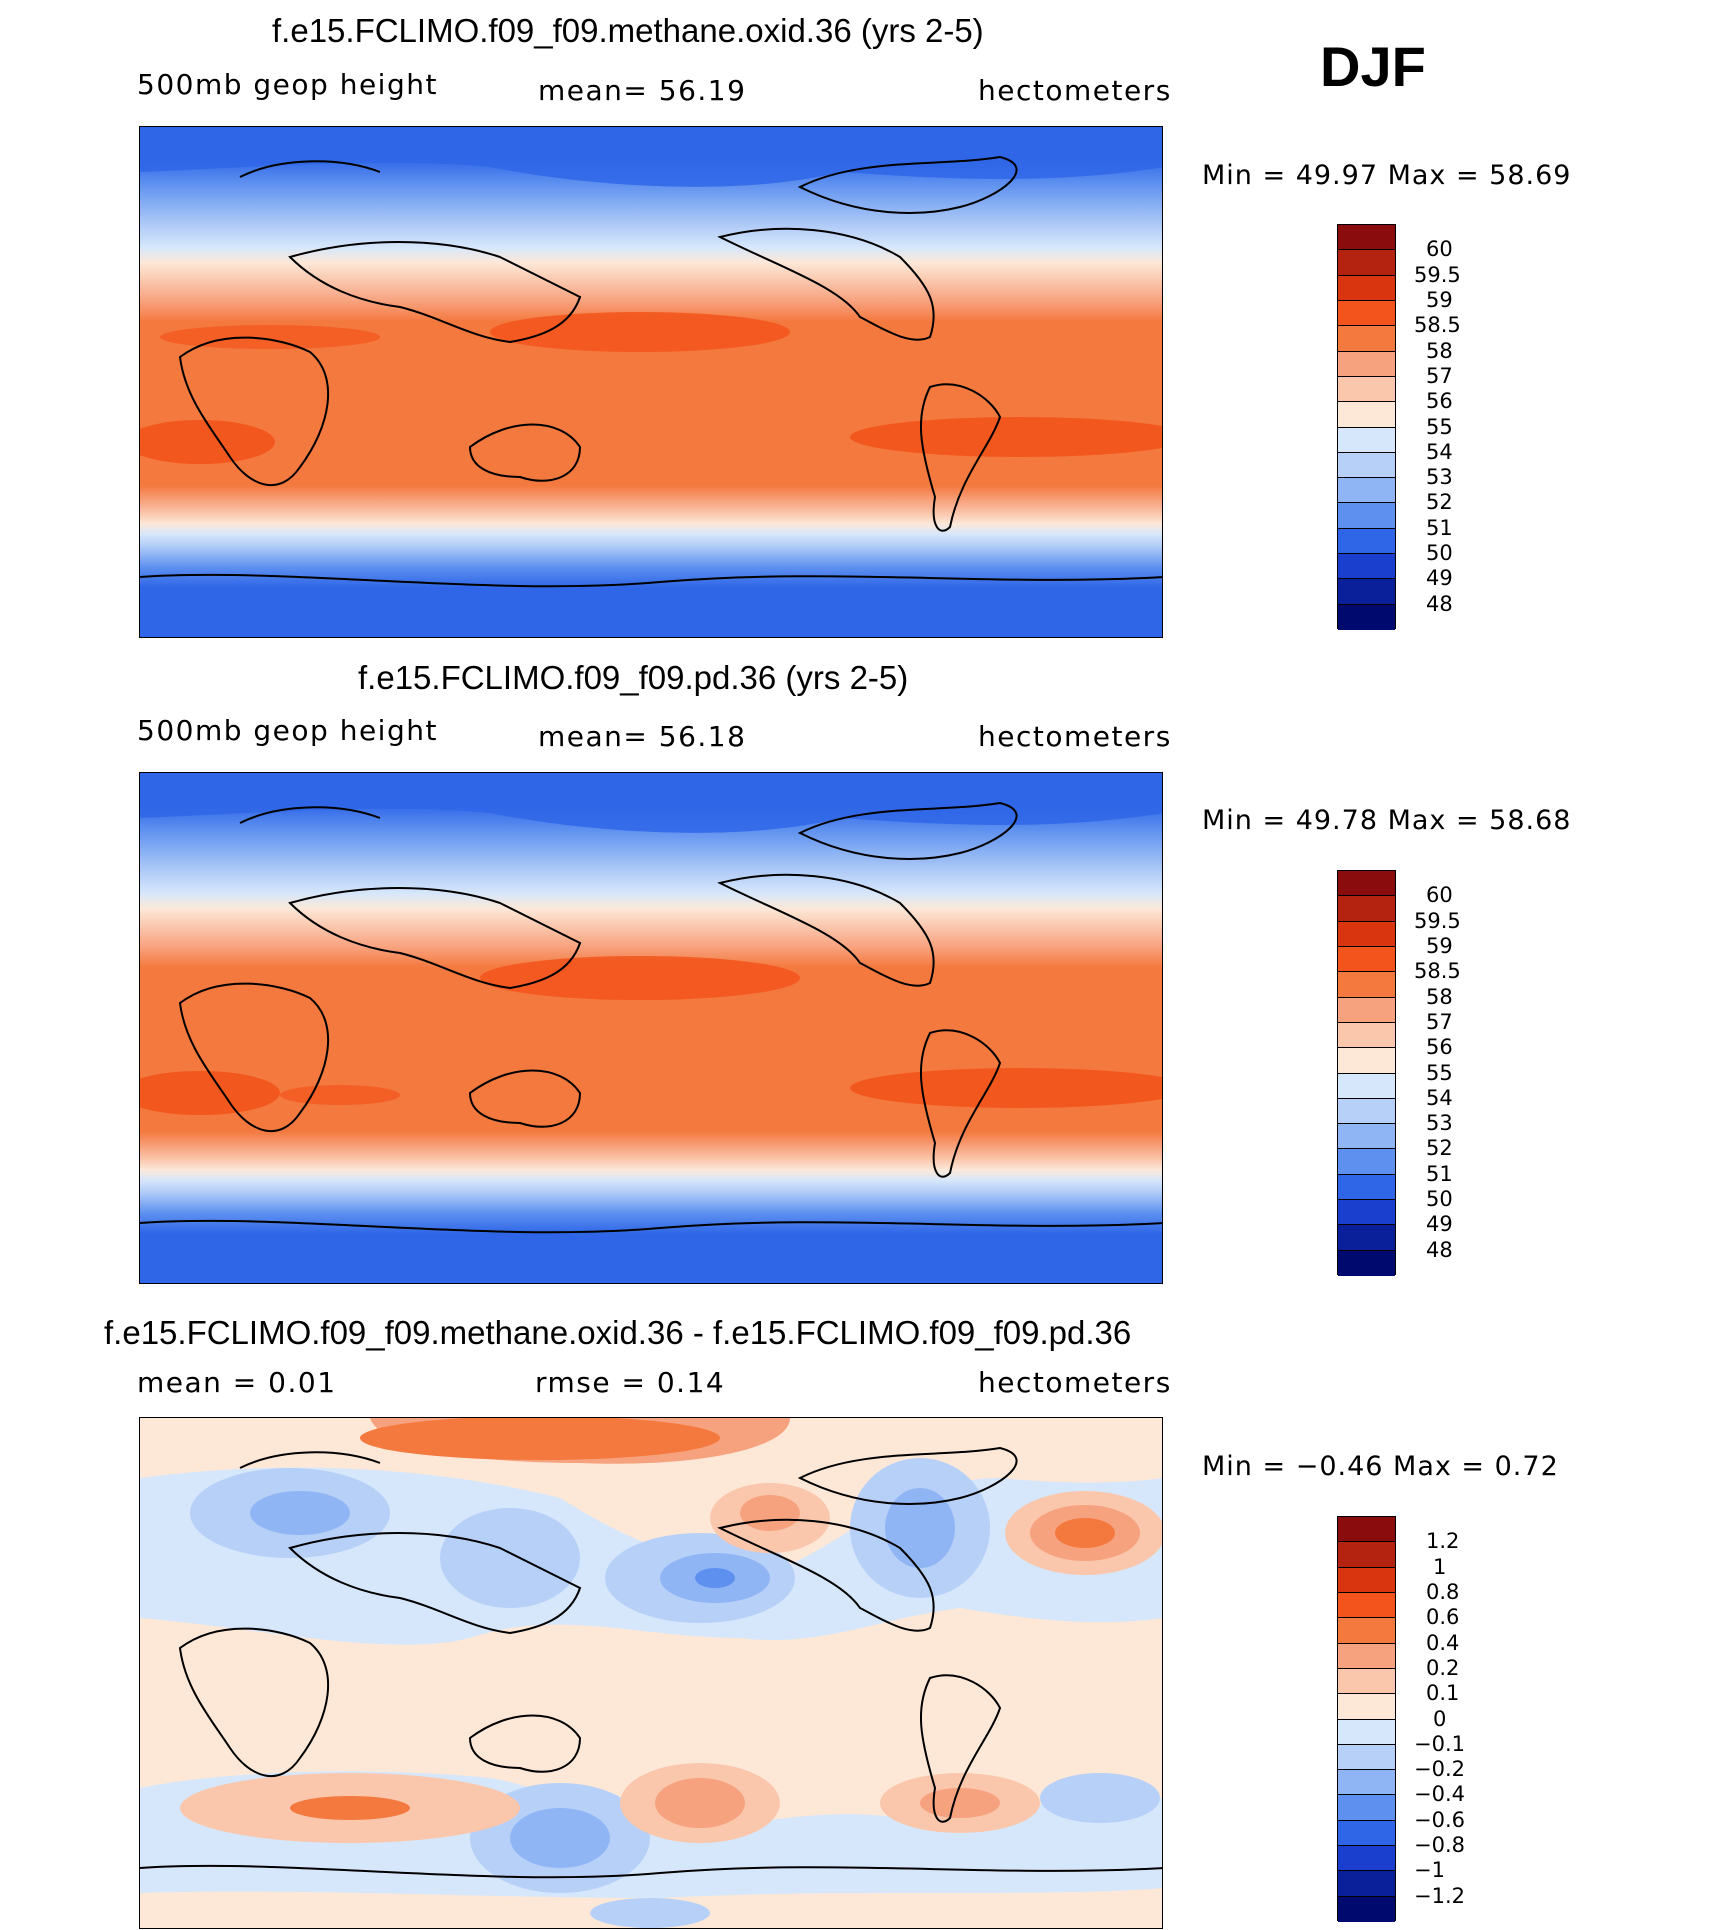 The width and height of the screenshot is (1710, 1930). I want to click on panel-1-colorbar, so click(1366, 427).